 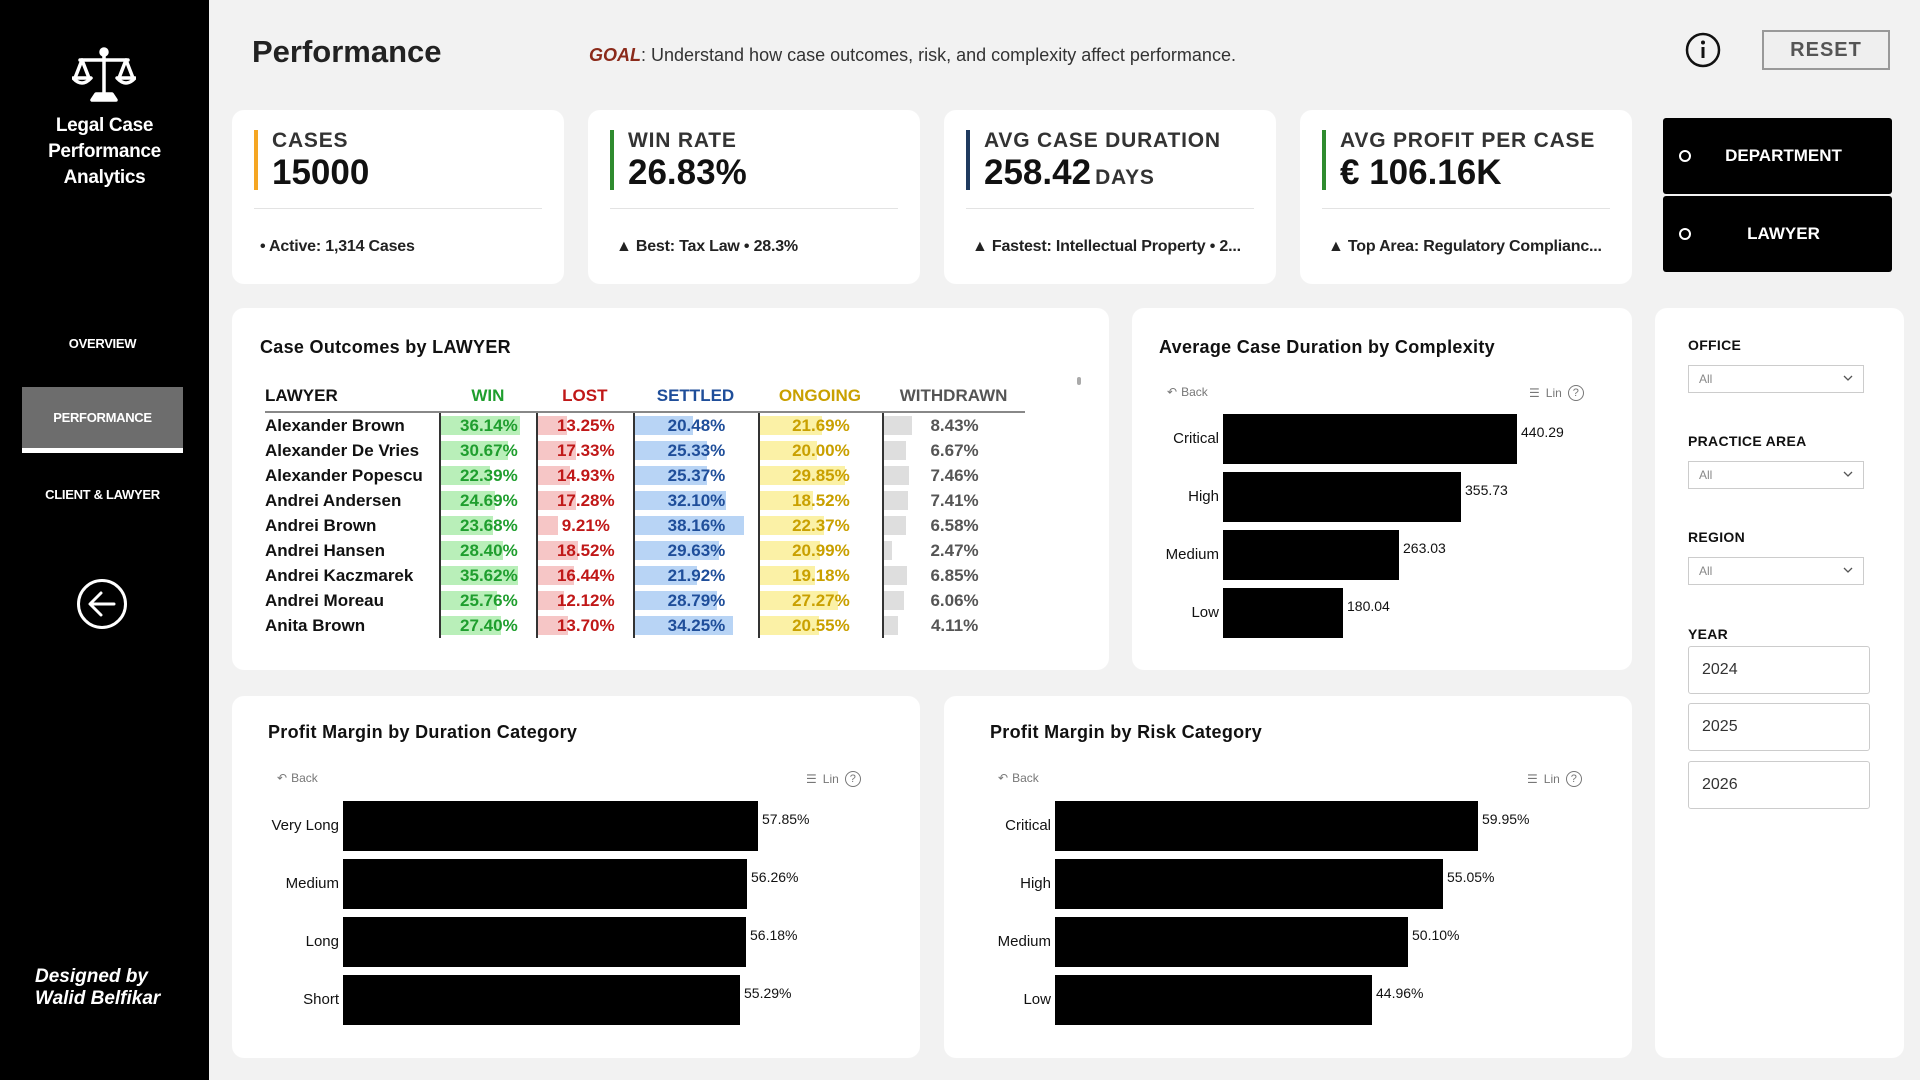 I want to click on toggle-department: DEPARTMENT, so click(x=1777, y=156).